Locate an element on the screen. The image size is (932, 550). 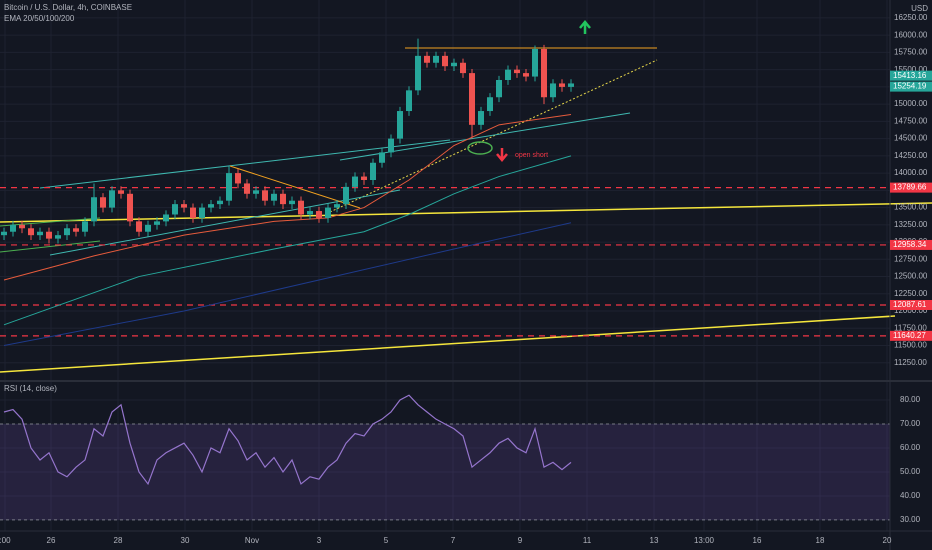
y-tick-label: 14000.00 is located at coordinates (911, 172).